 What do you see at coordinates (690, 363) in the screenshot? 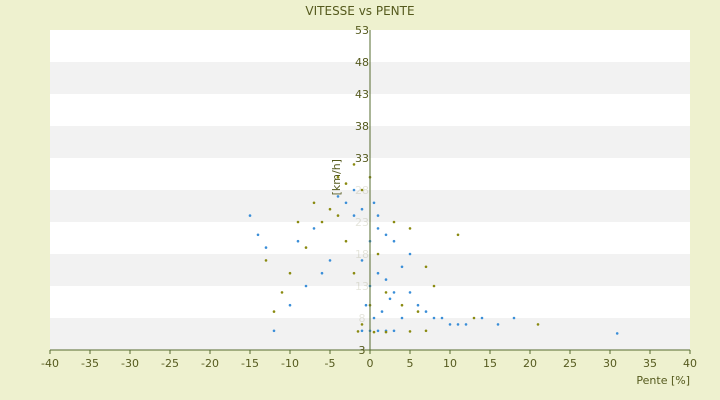
I see `x-tick-label: 40` at bounding box center [690, 363].